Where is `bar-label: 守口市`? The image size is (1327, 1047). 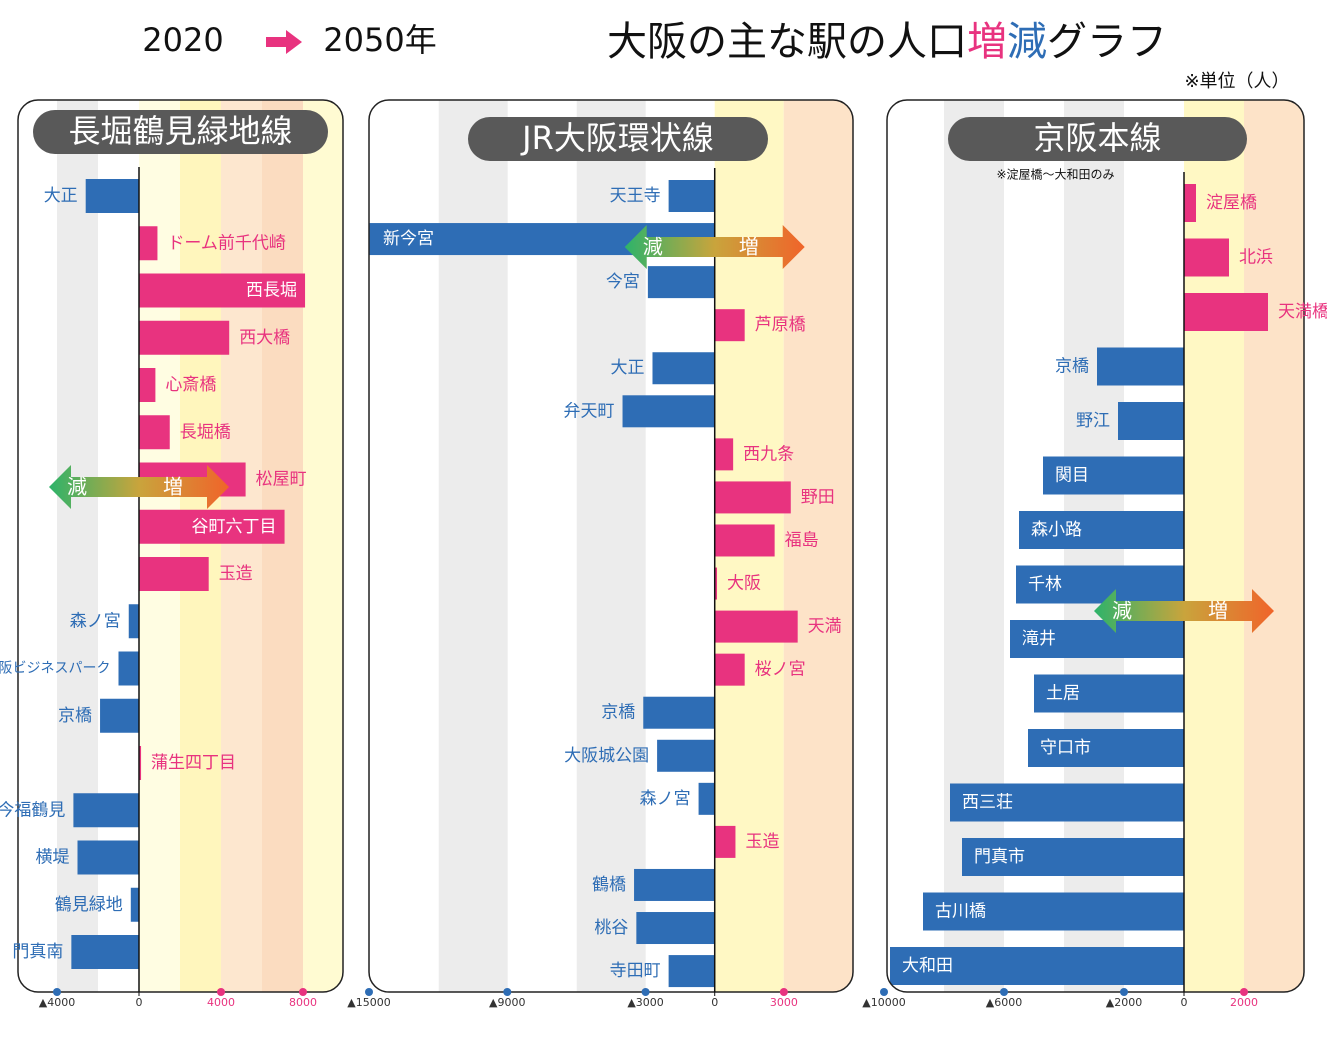
bar-label: 守口市 is located at coordinates (1065, 748).